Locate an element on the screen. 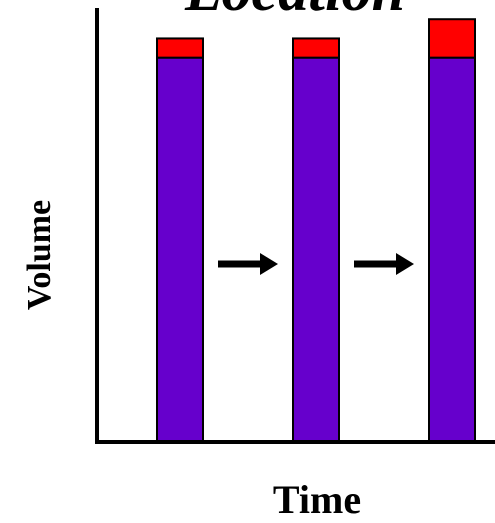  arrow-group is located at coordinates (316, 264).